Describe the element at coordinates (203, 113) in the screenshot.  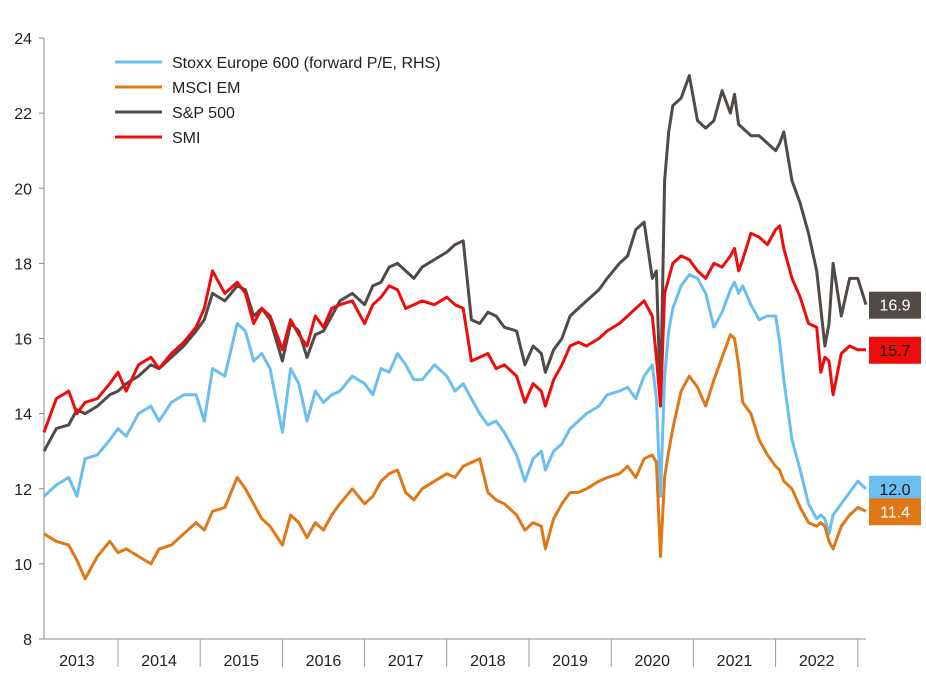
I see `legend-label-sp500: S&P 500` at that location.